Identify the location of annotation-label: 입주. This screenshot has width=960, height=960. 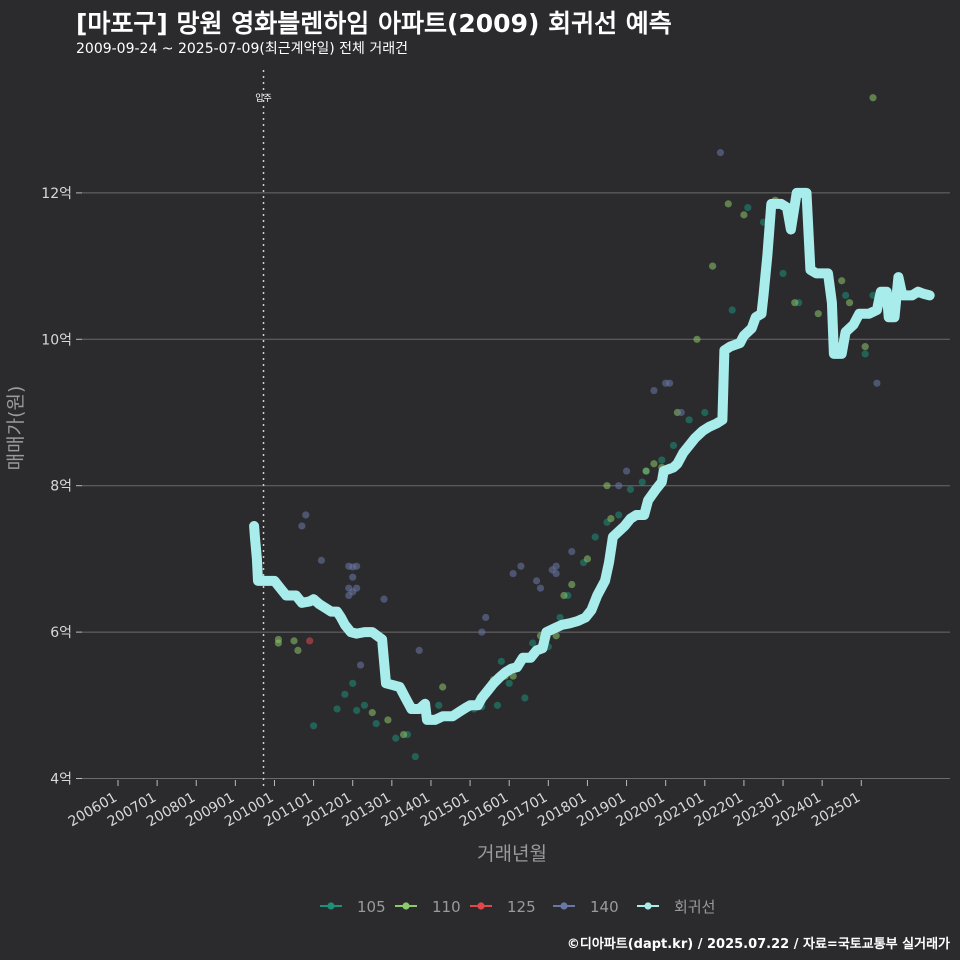
(263, 98).